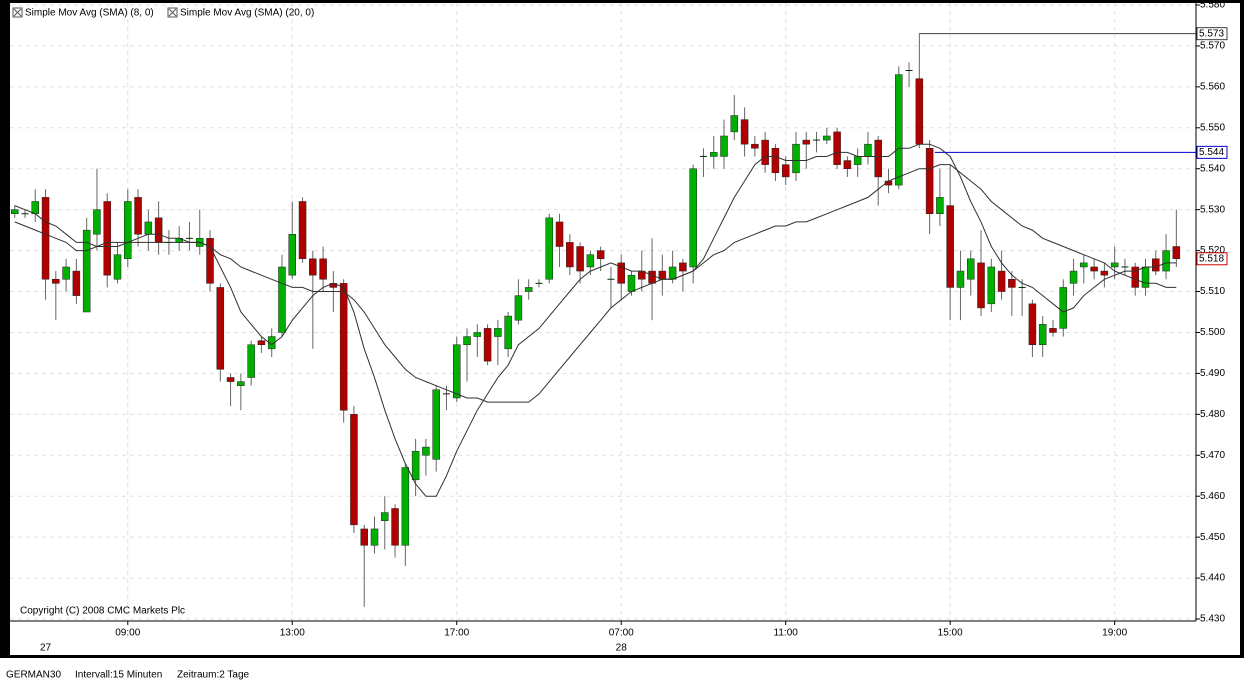  I want to click on legend-check, so click(17, 12).